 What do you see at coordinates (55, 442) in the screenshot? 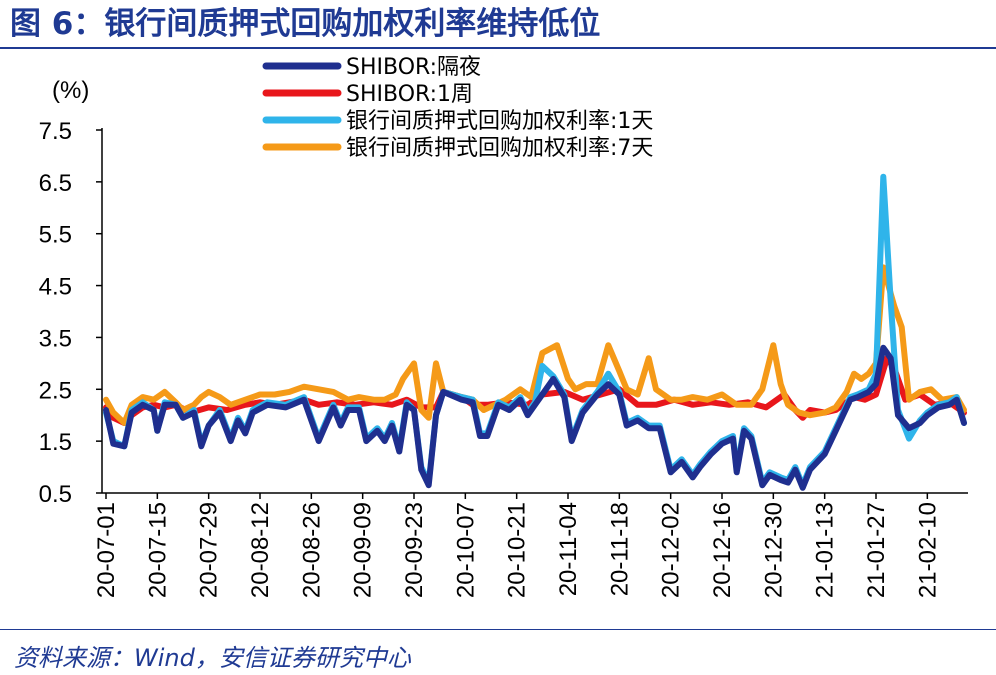
I see `y-tick-label: 1.5` at bounding box center [55, 442].